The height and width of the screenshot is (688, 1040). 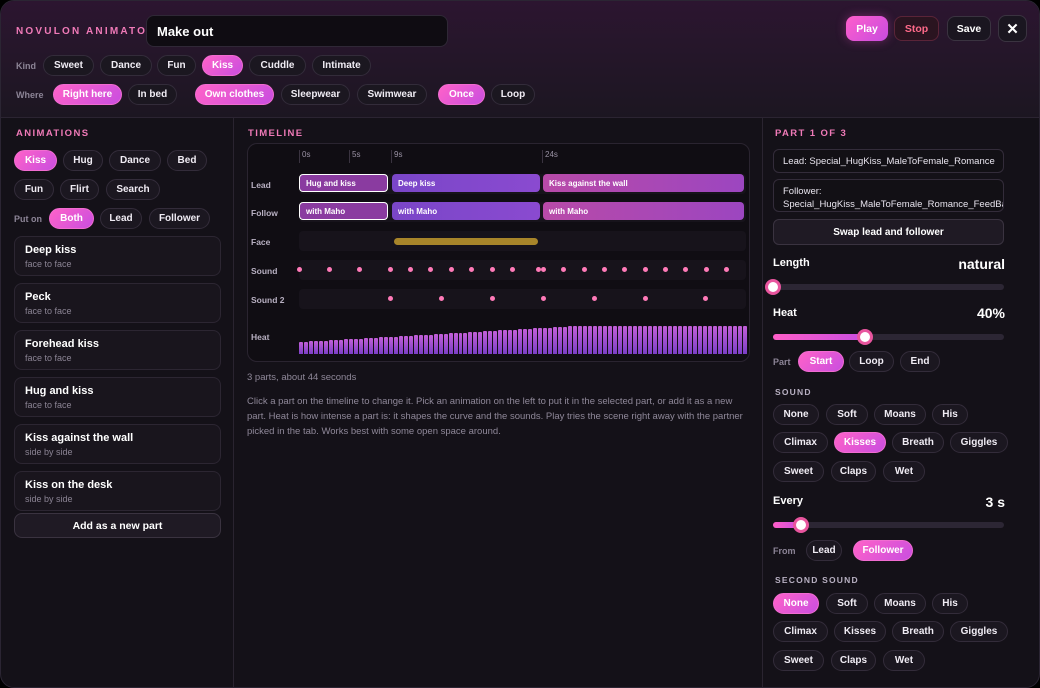 I want to click on face-bar, so click(x=466, y=241).